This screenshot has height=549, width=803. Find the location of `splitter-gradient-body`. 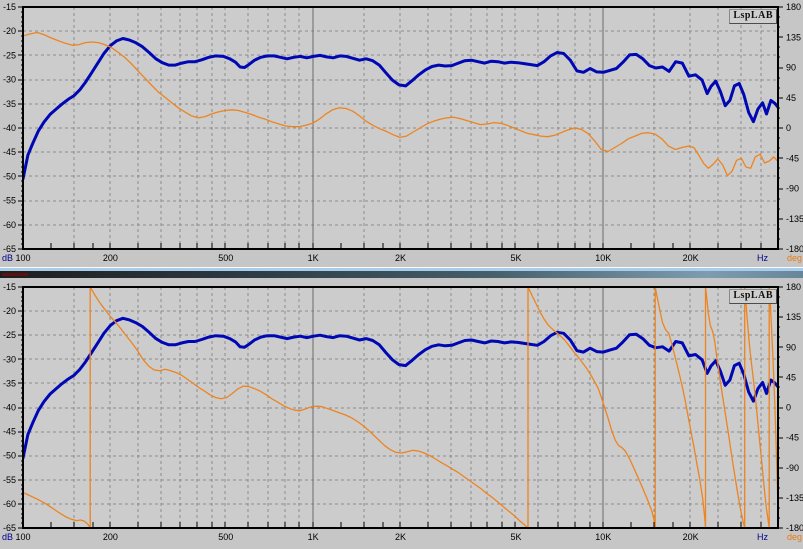

splitter-gradient-body is located at coordinates (401, 274).